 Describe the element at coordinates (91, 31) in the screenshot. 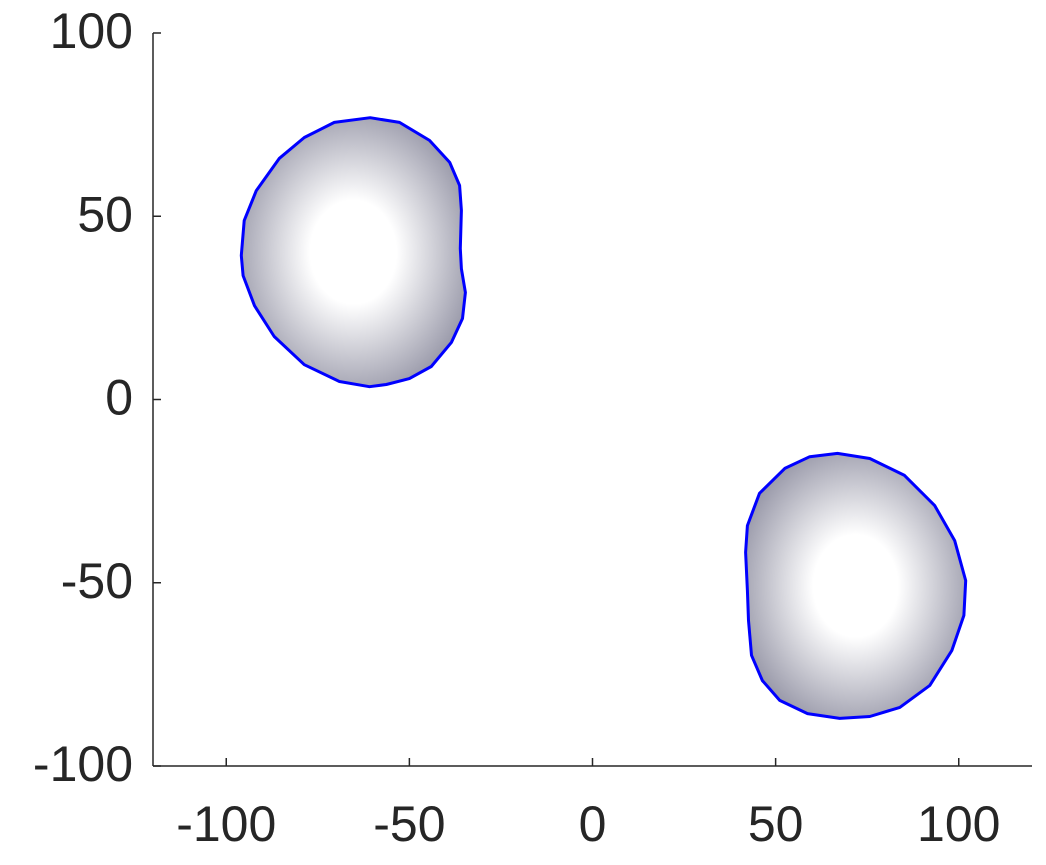

I see `y-tick-label: 100` at that location.